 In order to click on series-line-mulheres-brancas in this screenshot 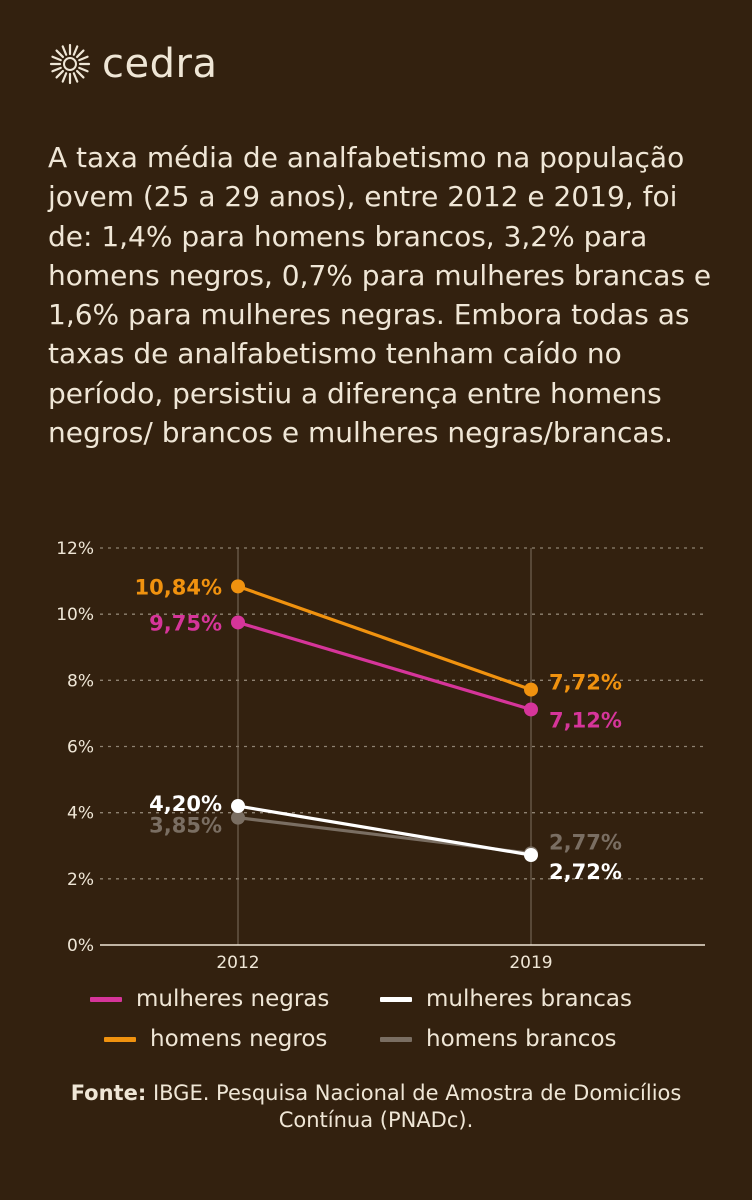, I will do `click(384, 830)`.